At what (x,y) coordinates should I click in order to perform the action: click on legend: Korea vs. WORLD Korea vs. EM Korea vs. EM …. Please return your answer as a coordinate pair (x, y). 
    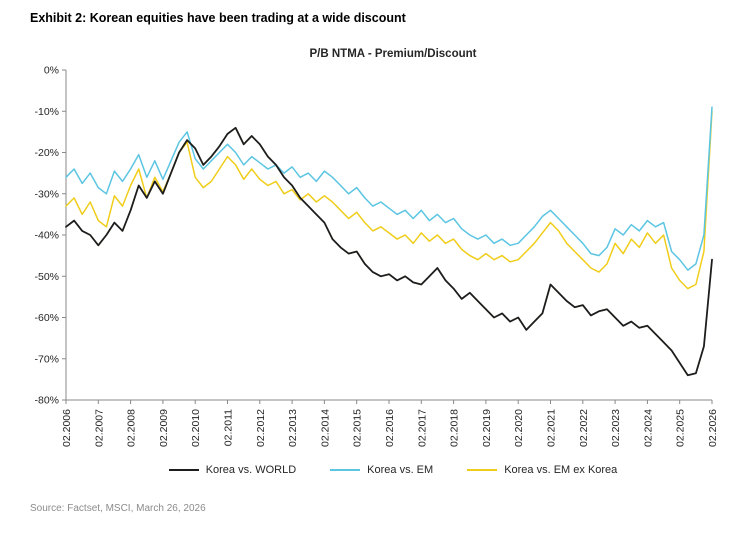
    Looking at the image, I should click on (371, 470).